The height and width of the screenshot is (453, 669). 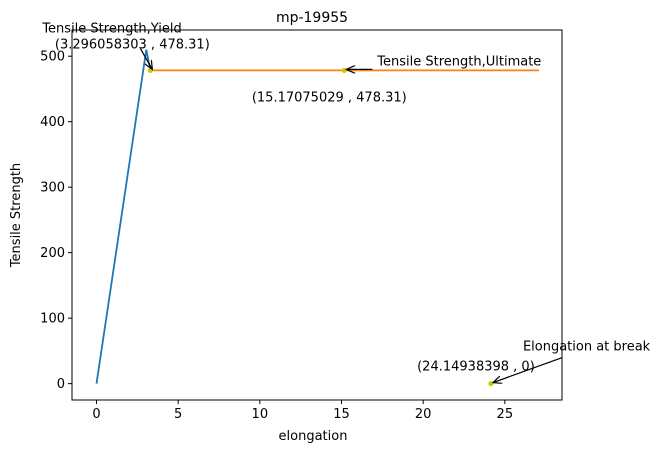 What do you see at coordinates (16, 215) in the screenshot?
I see `y-axis-label: Tensile Strength` at bounding box center [16, 215].